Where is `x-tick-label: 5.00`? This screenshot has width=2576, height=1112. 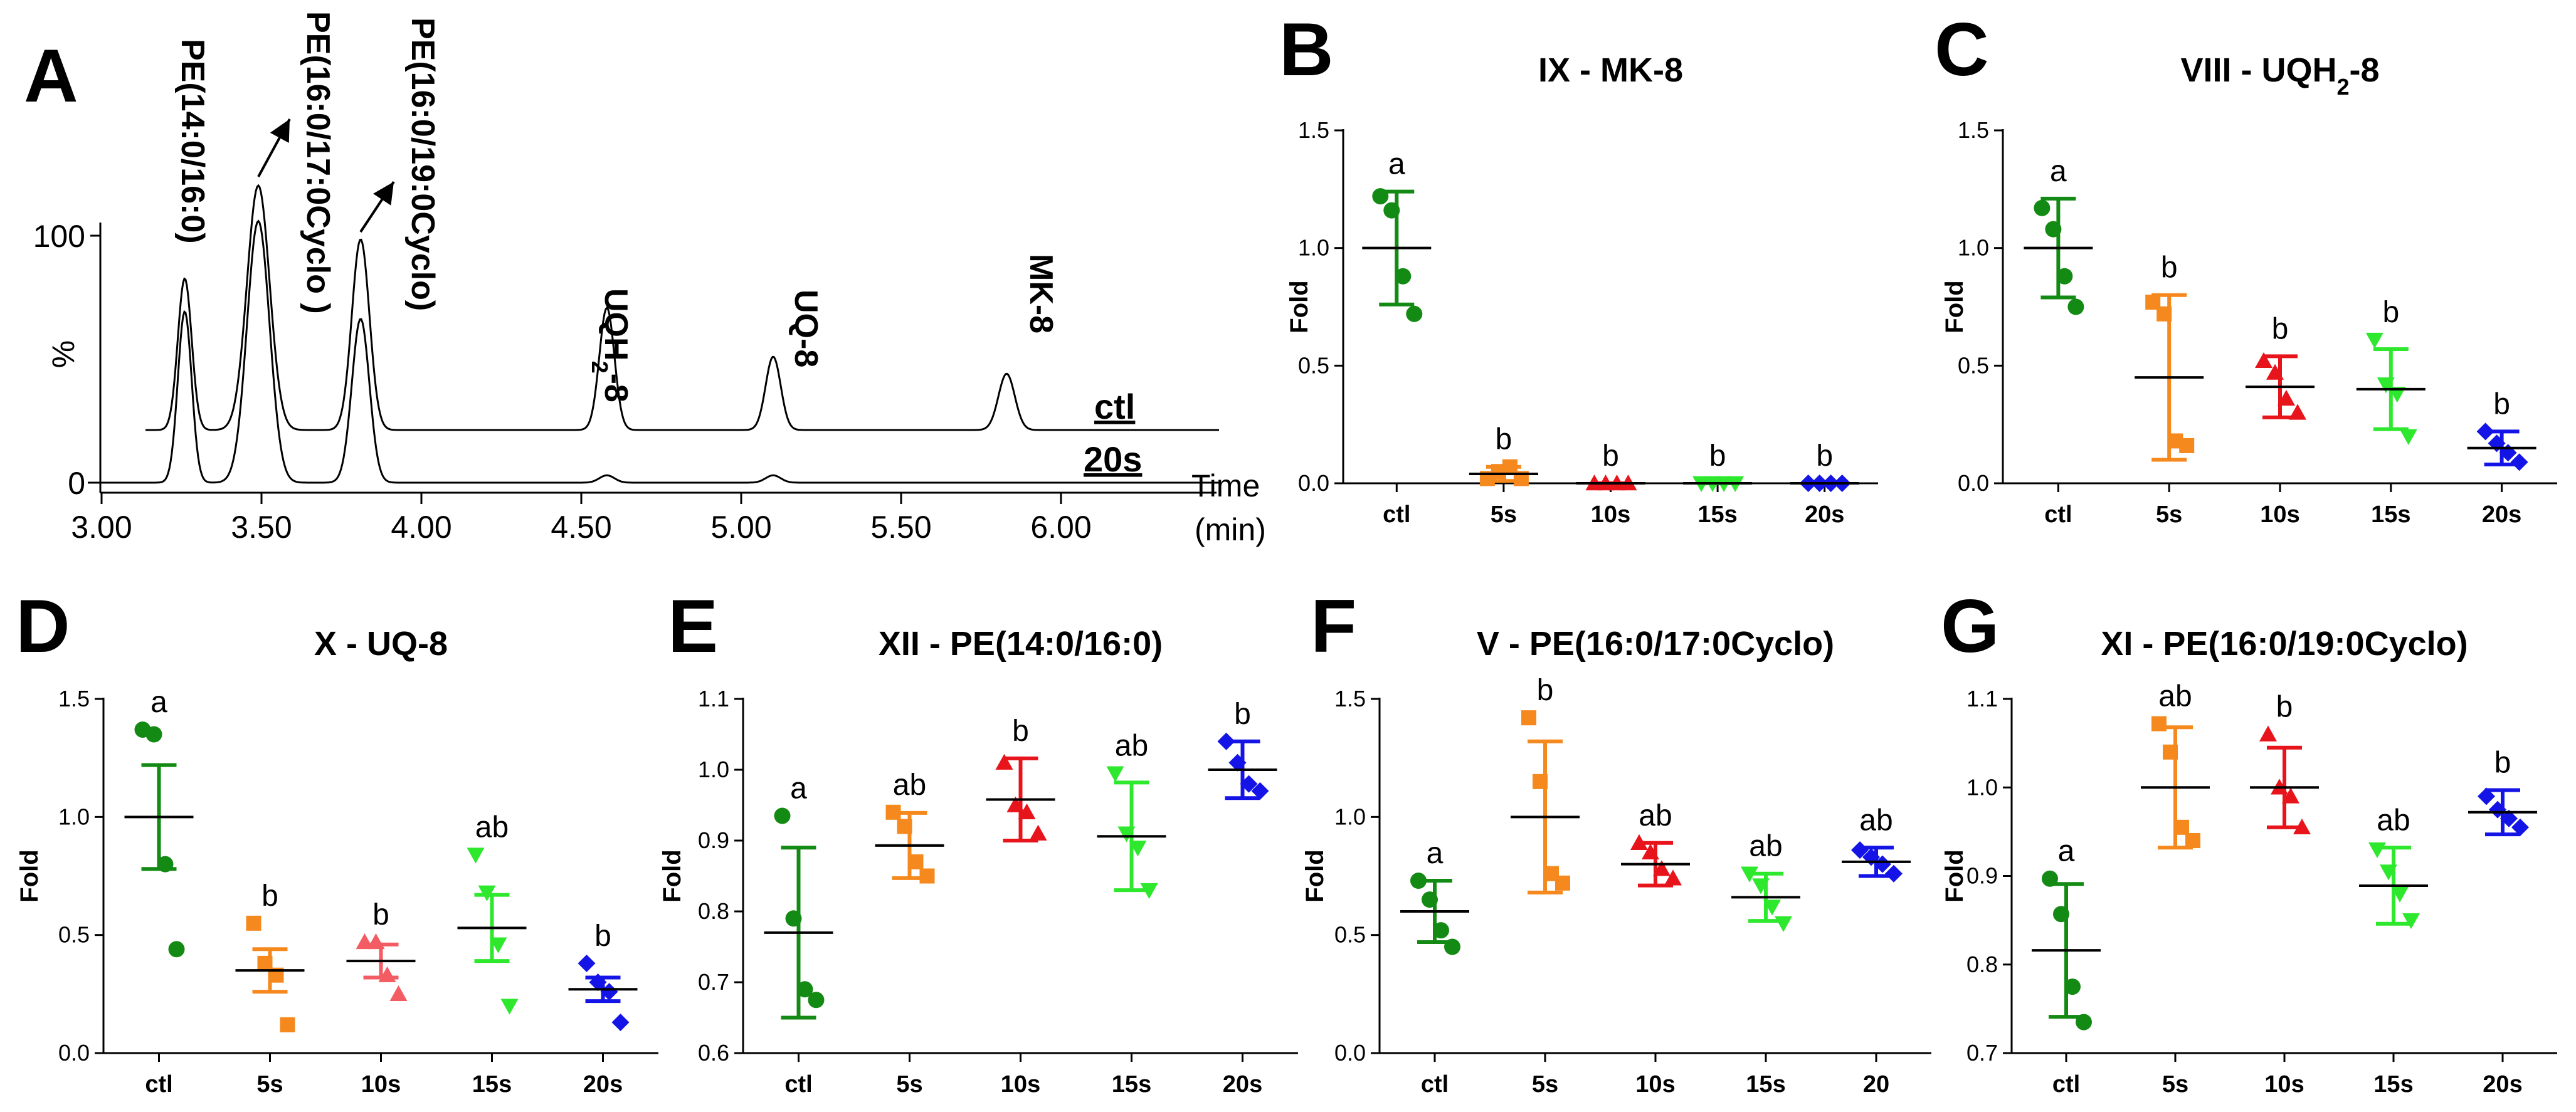
x-tick-label: 5.00 is located at coordinates (740, 527).